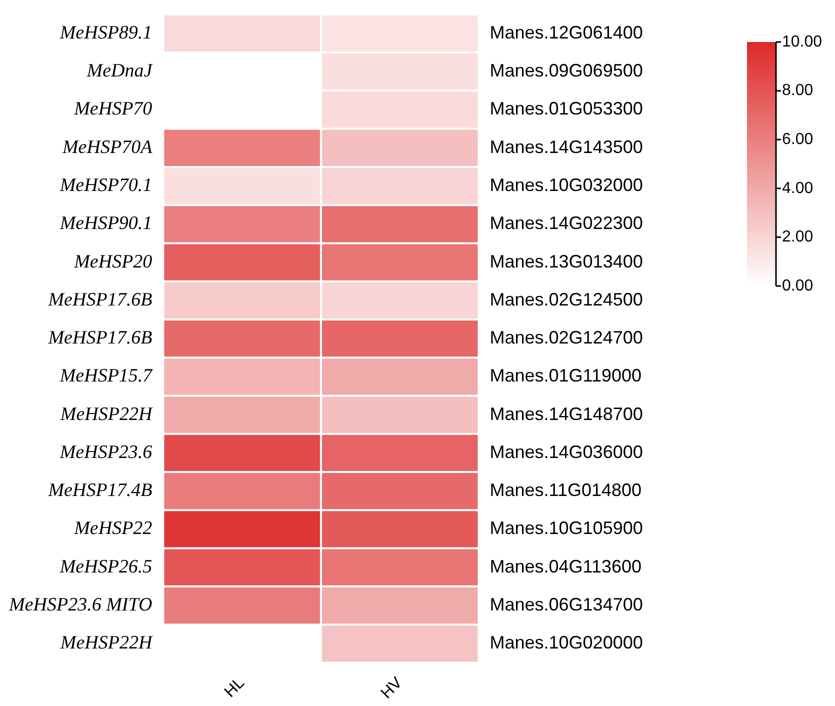 This screenshot has height=706, width=835. I want to click on y-tick-label: MeHSP23.6, so click(105, 452).